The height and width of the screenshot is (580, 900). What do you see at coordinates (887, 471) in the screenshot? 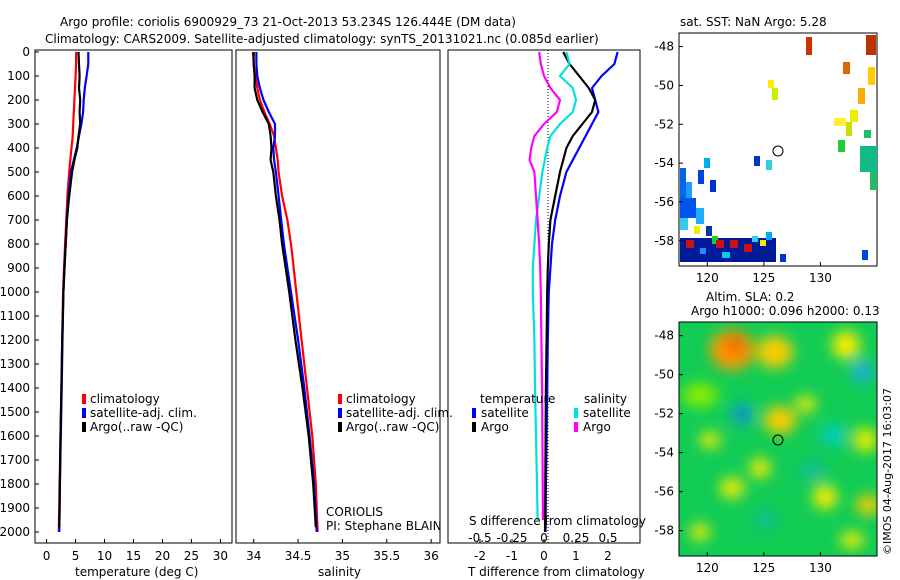
I see `watermark: ©IMOS 04-Aug-2017 16:03:07` at bounding box center [887, 471].